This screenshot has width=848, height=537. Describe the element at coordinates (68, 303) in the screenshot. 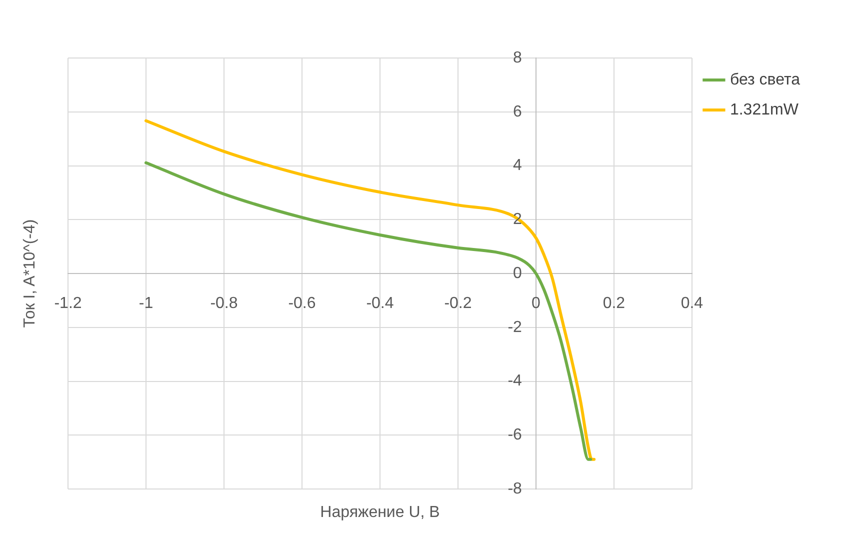

I see `x-tick-label: -1.2` at that location.